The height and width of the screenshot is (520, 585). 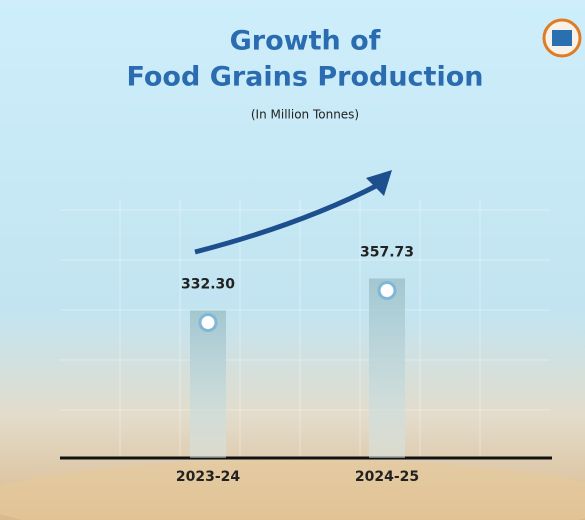 I want to click on grain-decor, so click(x=292, y=490).